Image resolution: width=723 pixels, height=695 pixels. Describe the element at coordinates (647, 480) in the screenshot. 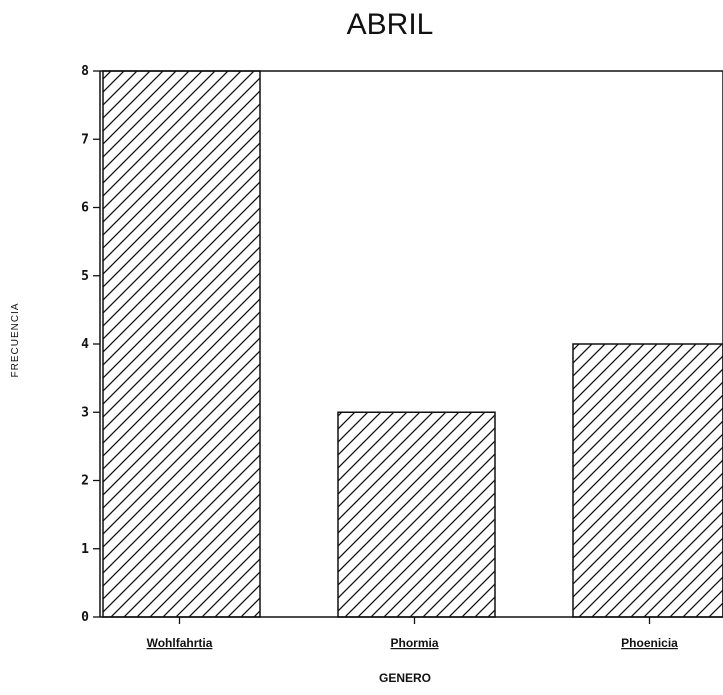

I see `bar-phoenicia` at that location.